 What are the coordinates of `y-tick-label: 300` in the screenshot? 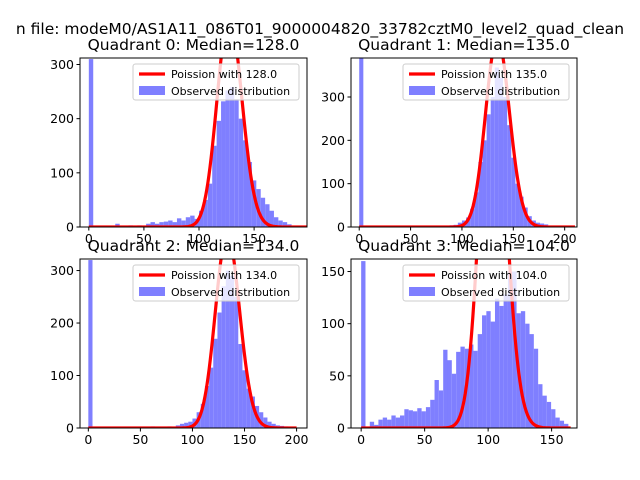 It's located at (333, 97).